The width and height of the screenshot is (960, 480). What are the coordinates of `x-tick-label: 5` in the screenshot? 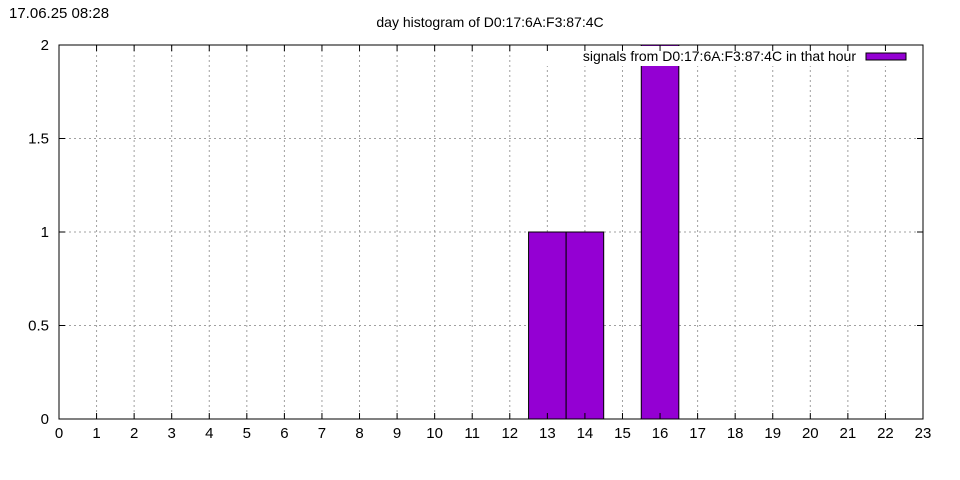 It's located at (247, 433).